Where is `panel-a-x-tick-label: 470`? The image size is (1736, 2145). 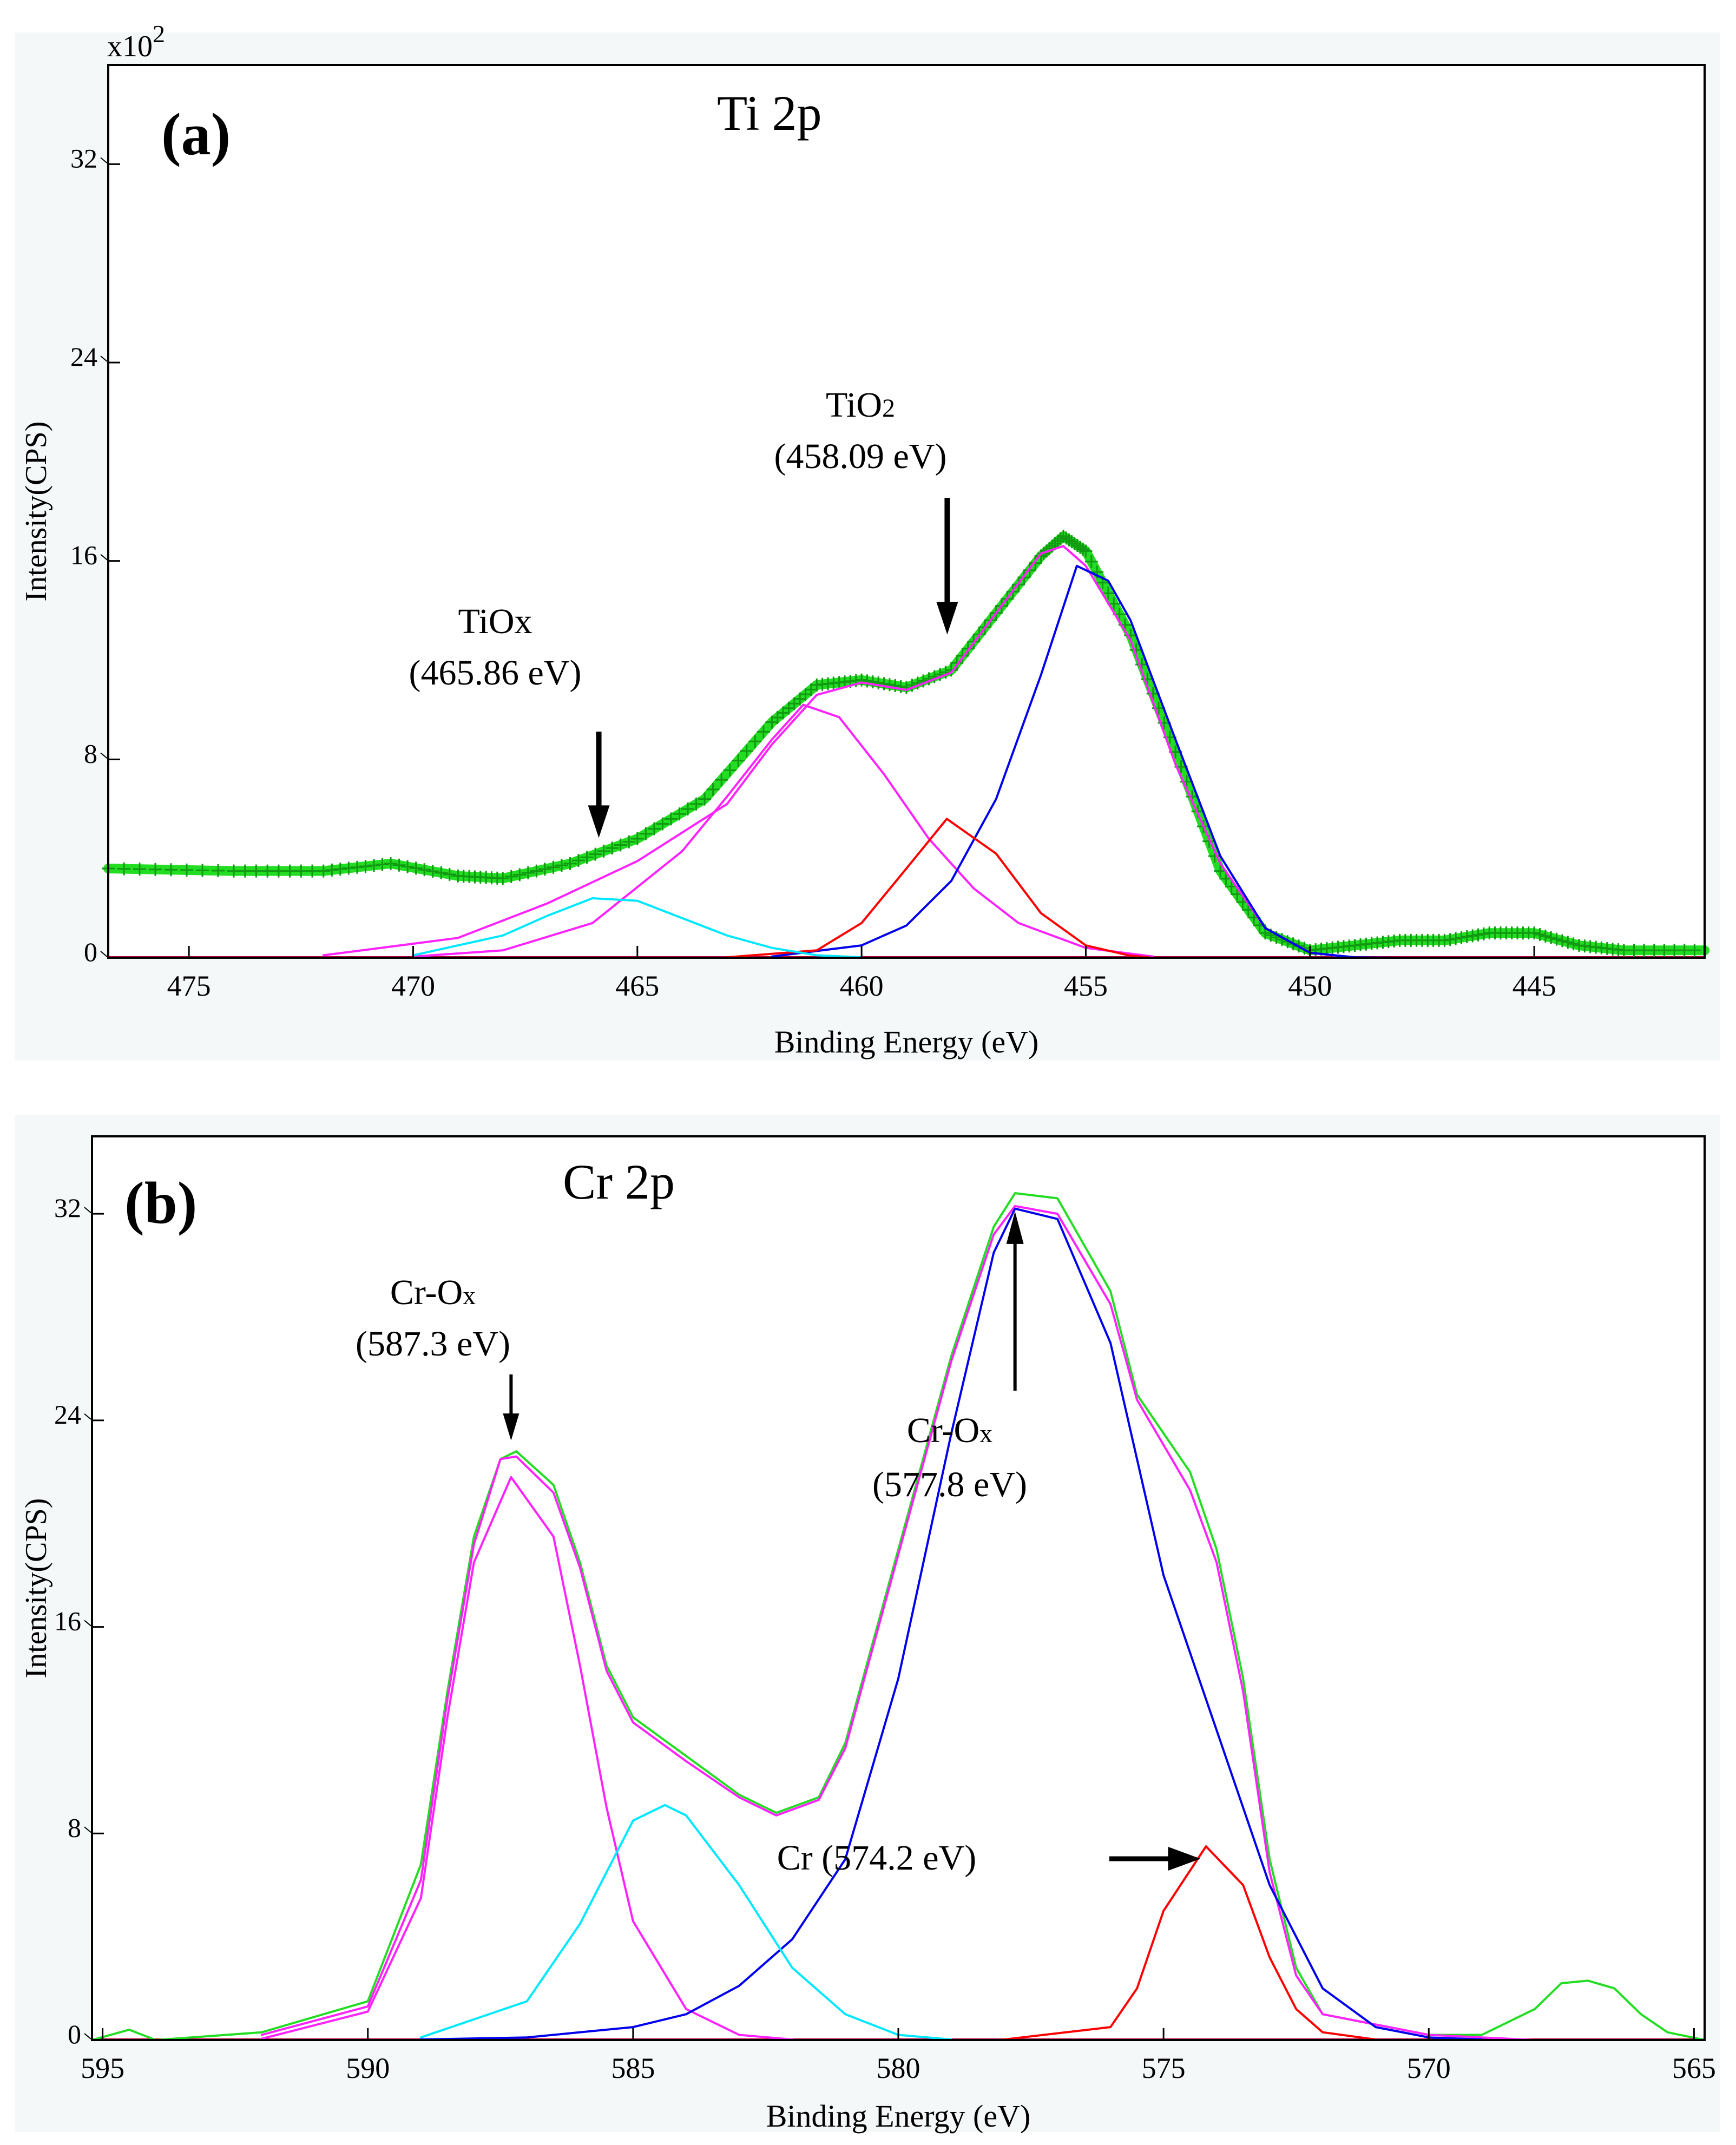
panel-a-x-tick-label: 470 is located at coordinates (413, 986).